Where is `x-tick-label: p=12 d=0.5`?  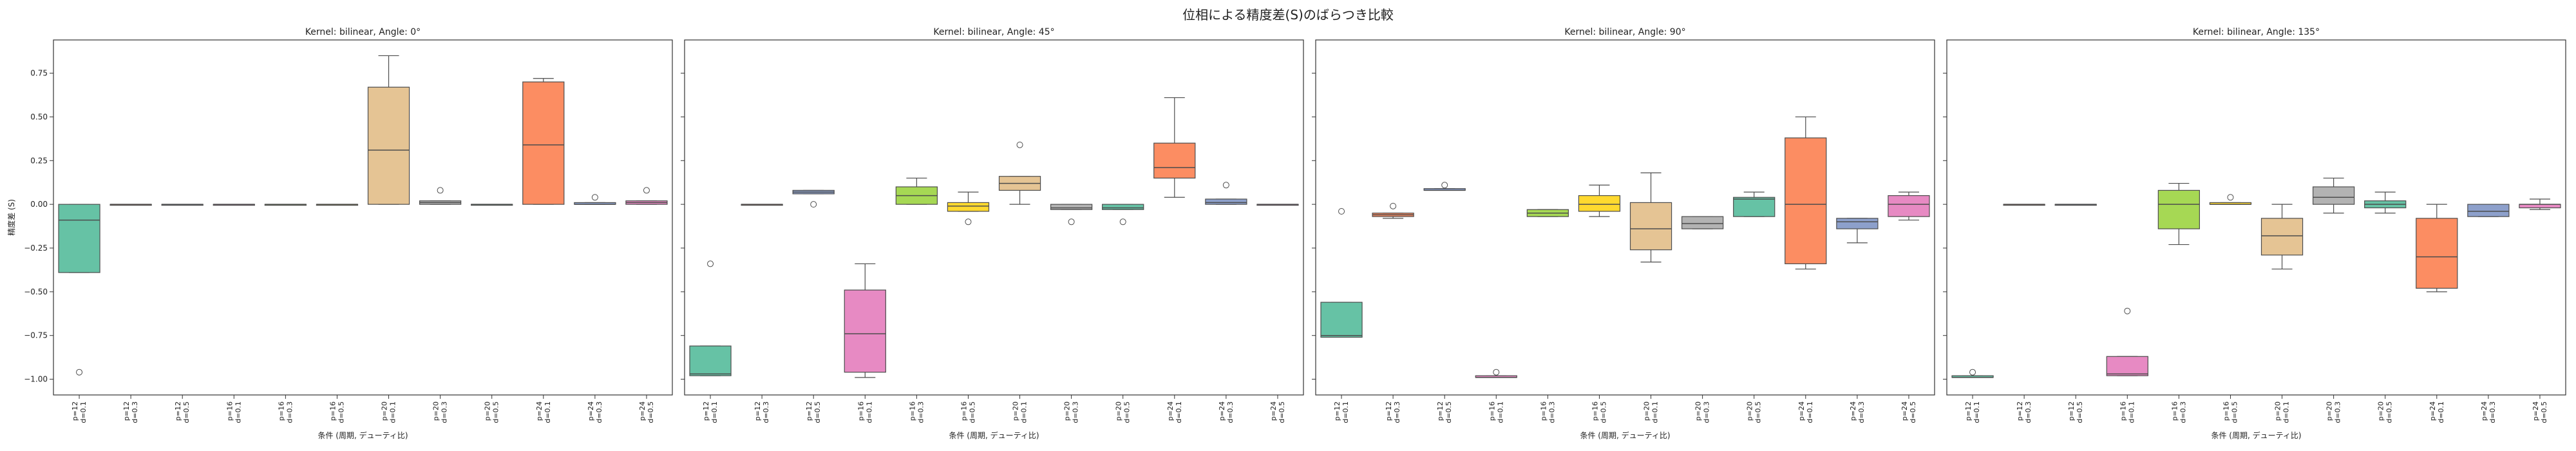 x-tick-label: p=12 d=0.5 is located at coordinates (2075, 412).